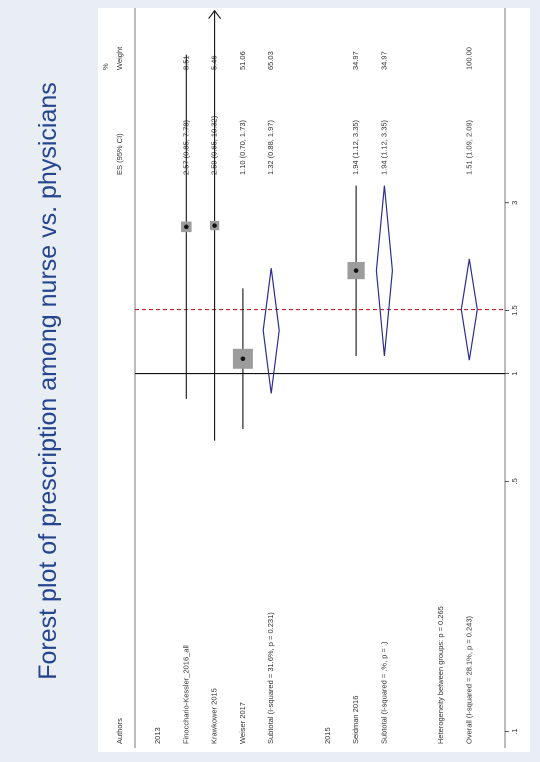  Describe the element at coordinates (355, 720) in the screenshot. I see `study-label: Seidman 2016` at that location.